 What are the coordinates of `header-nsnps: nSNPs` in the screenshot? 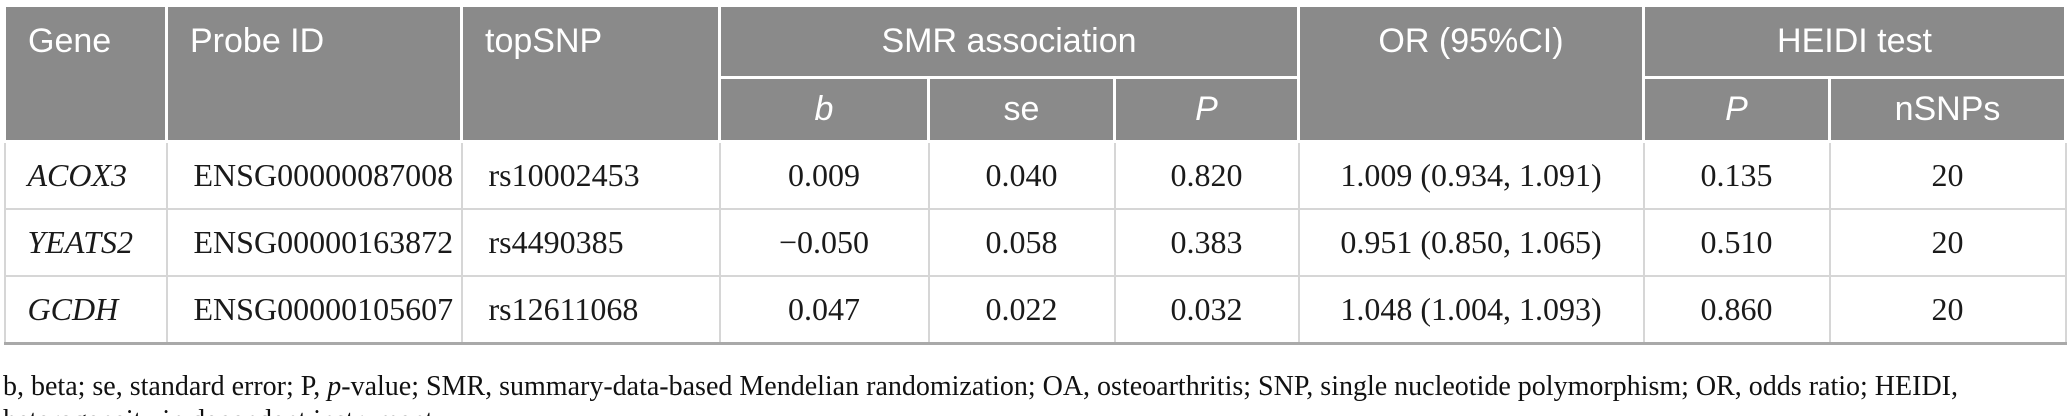 It's located at (1947, 109).